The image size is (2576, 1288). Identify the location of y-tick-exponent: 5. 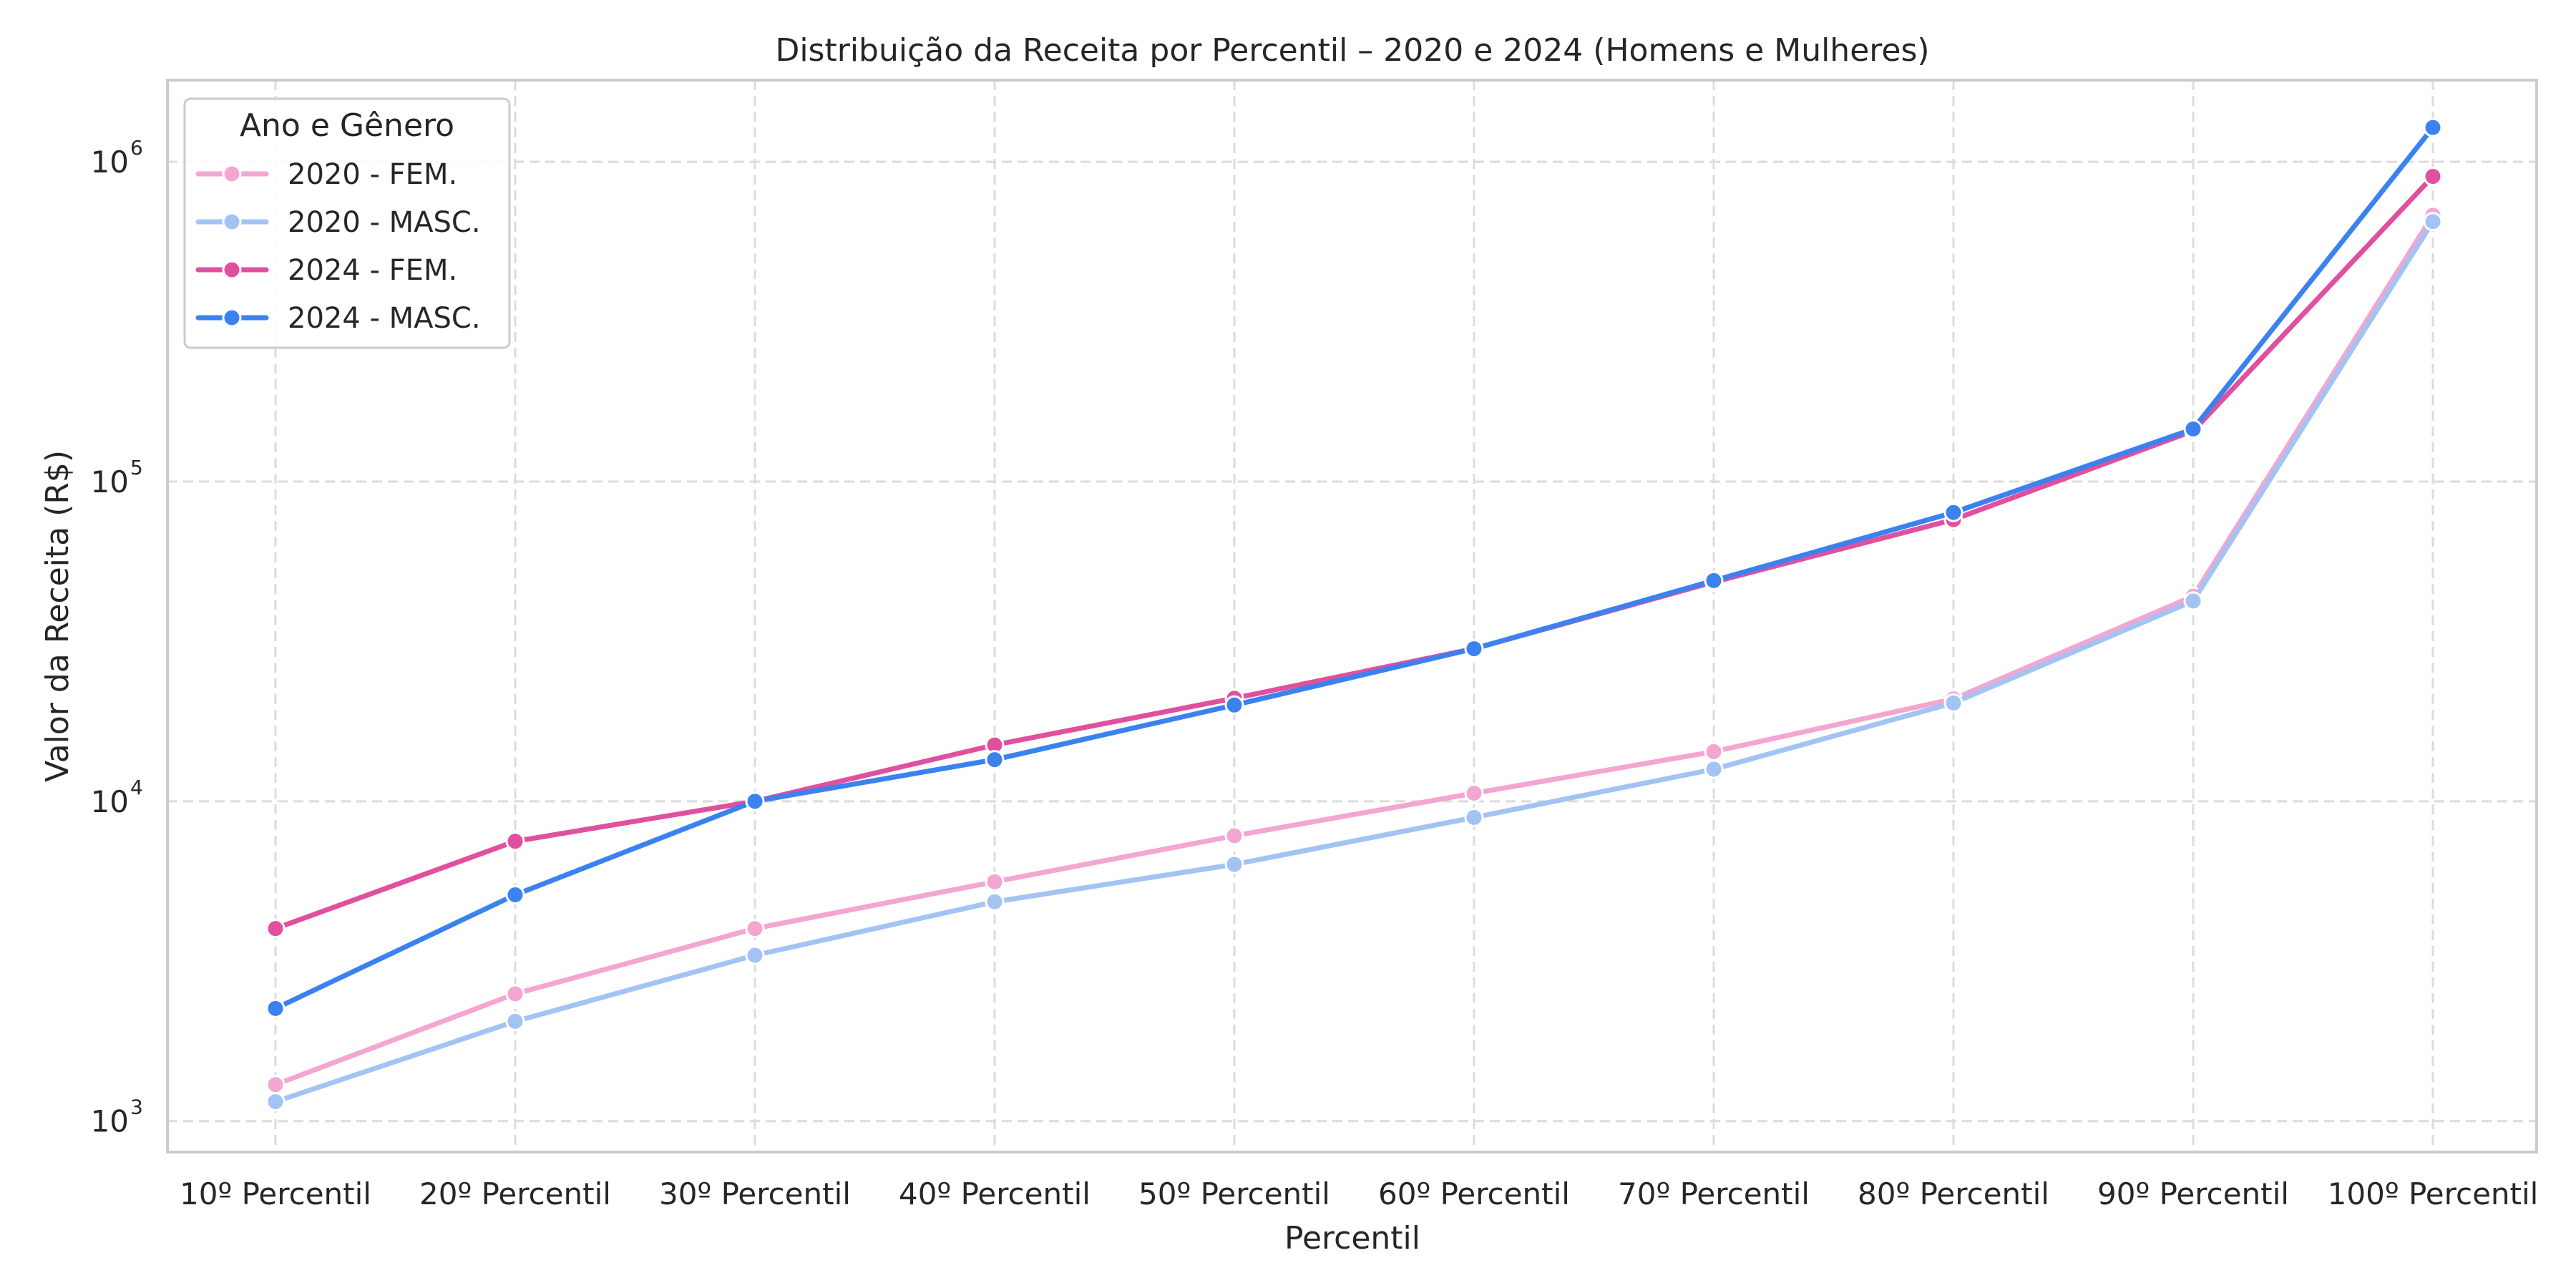
(136, 467).